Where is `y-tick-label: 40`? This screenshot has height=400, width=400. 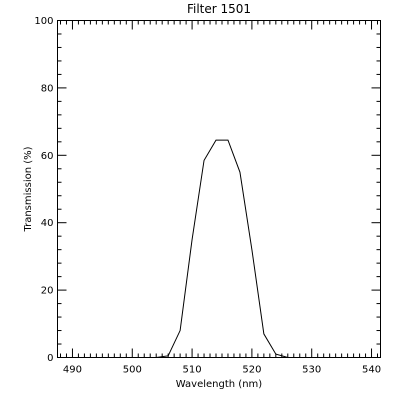
y-tick-label: 40 is located at coordinates (47, 223).